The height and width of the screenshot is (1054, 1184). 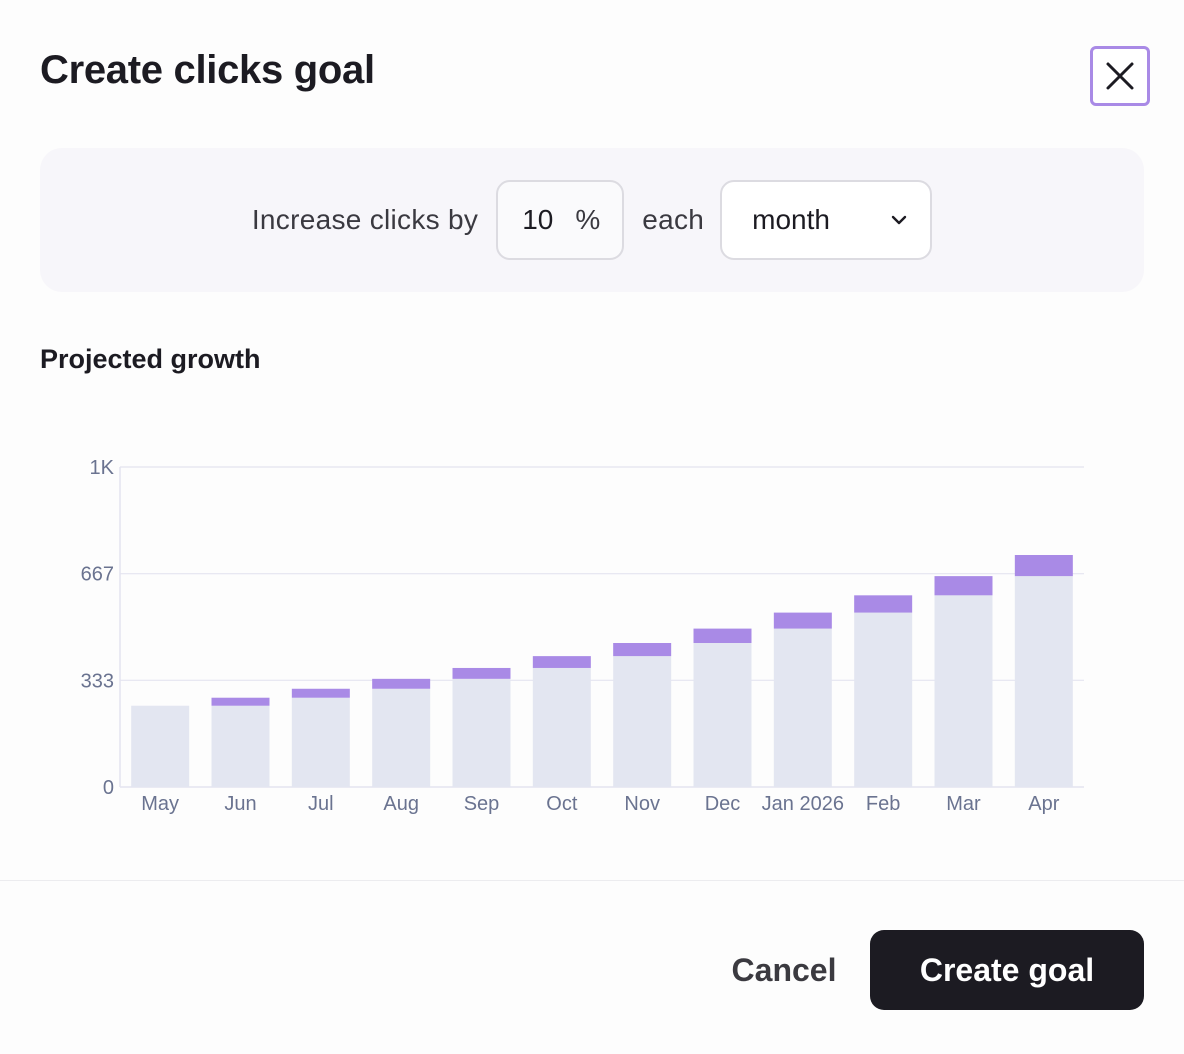 What do you see at coordinates (1007, 970) in the screenshot?
I see `create-goal-button: Create goal` at bounding box center [1007, 970].